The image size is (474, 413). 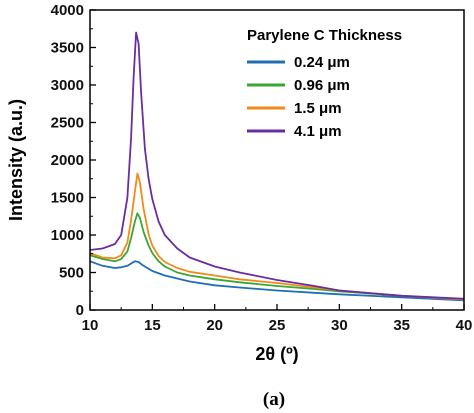 What do you see at coordinates (67, 160) in the screenshot?
I see `y-tick-label: 2000` at bounding box center [67, 160].